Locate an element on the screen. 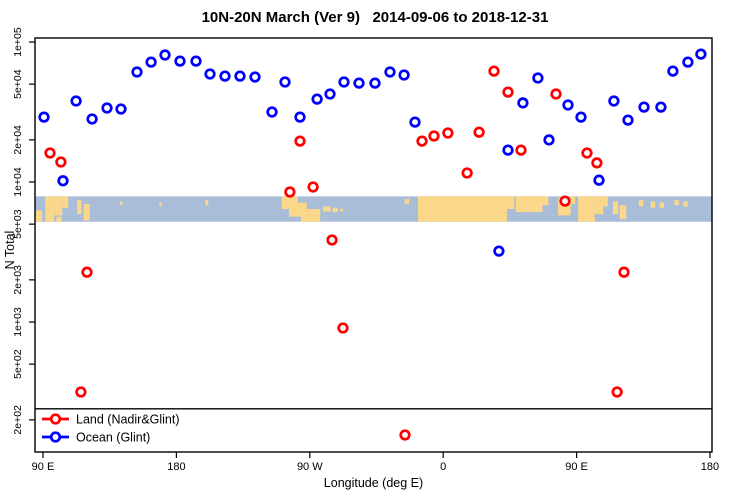 The height and width of the screenshot is (500, 750). y-axis-label: N Total is located at coordinates (10, 250).